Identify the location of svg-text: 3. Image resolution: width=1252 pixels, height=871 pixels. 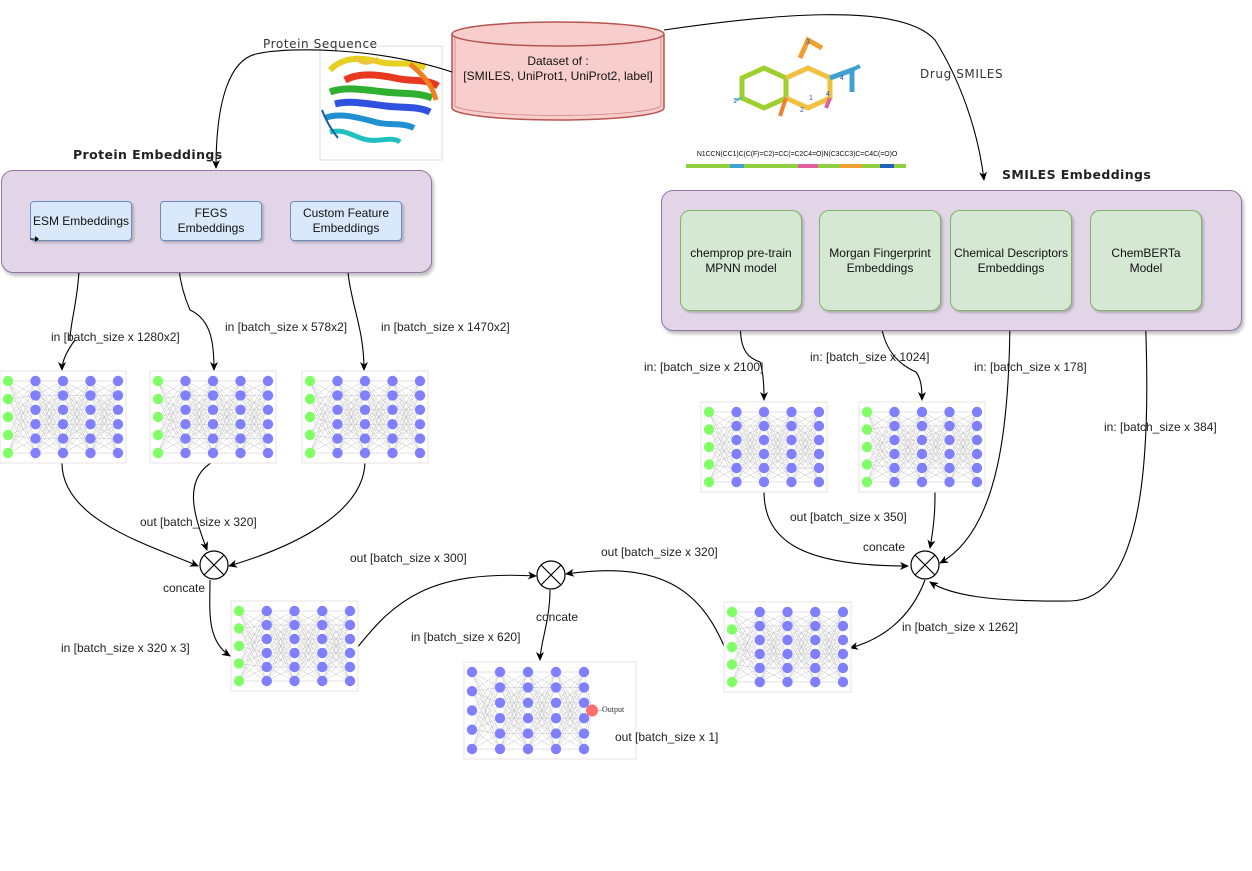
(808, 42).